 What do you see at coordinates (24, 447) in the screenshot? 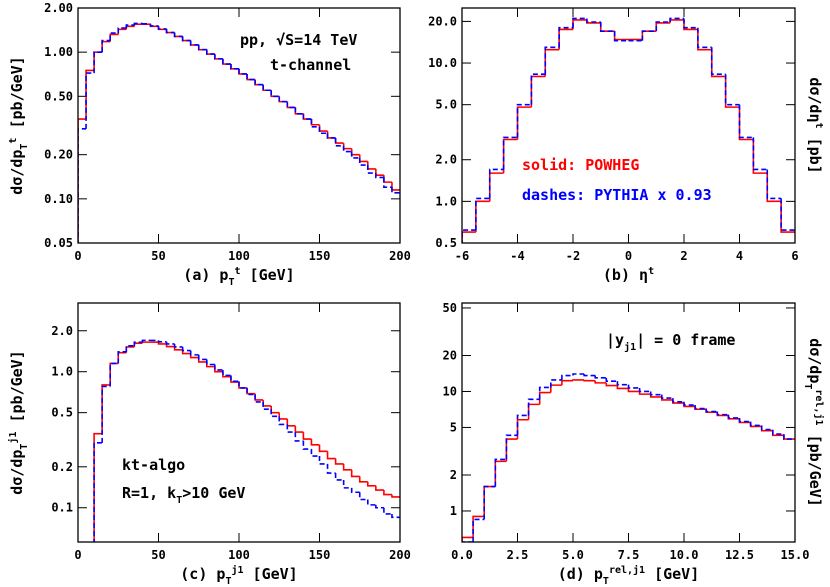
I see `y-axis-label-part: T` at bounding box center [24, 447].